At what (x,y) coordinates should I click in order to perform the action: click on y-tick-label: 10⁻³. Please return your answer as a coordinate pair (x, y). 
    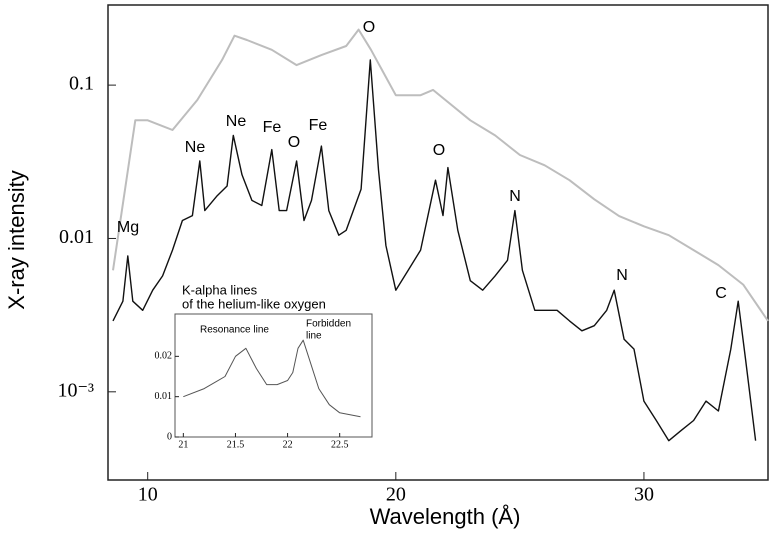
    Looking at the image, I should click on (75, 390).